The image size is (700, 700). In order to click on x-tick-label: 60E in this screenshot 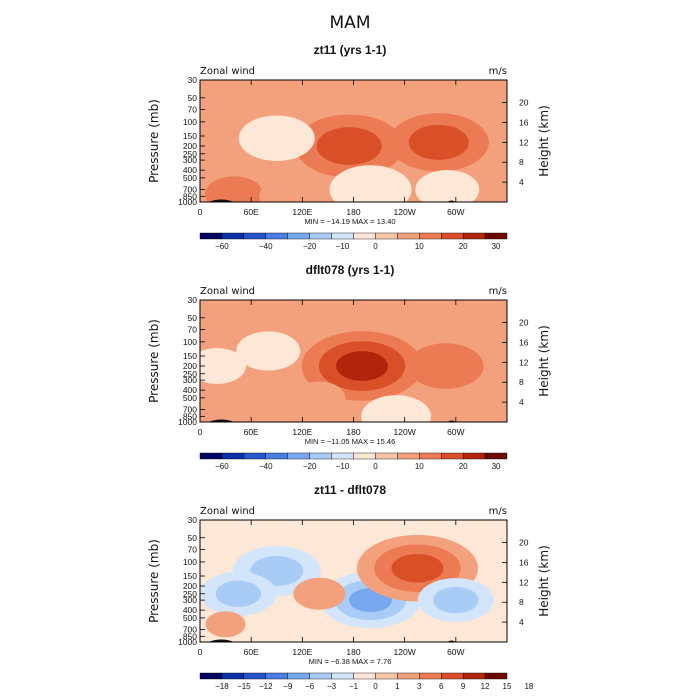, I will do `click(251, 212)`.